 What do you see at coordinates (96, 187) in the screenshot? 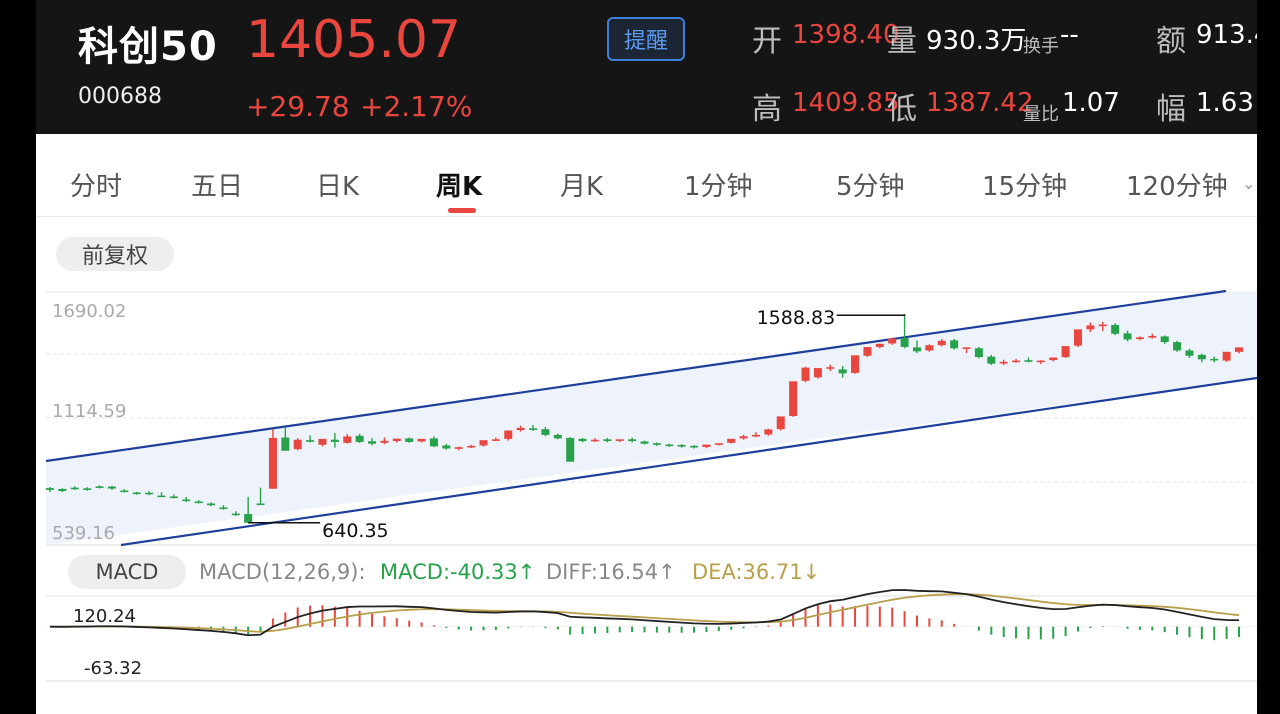
I see `tab-intraday: 分时` at bounding box center [96, 187].